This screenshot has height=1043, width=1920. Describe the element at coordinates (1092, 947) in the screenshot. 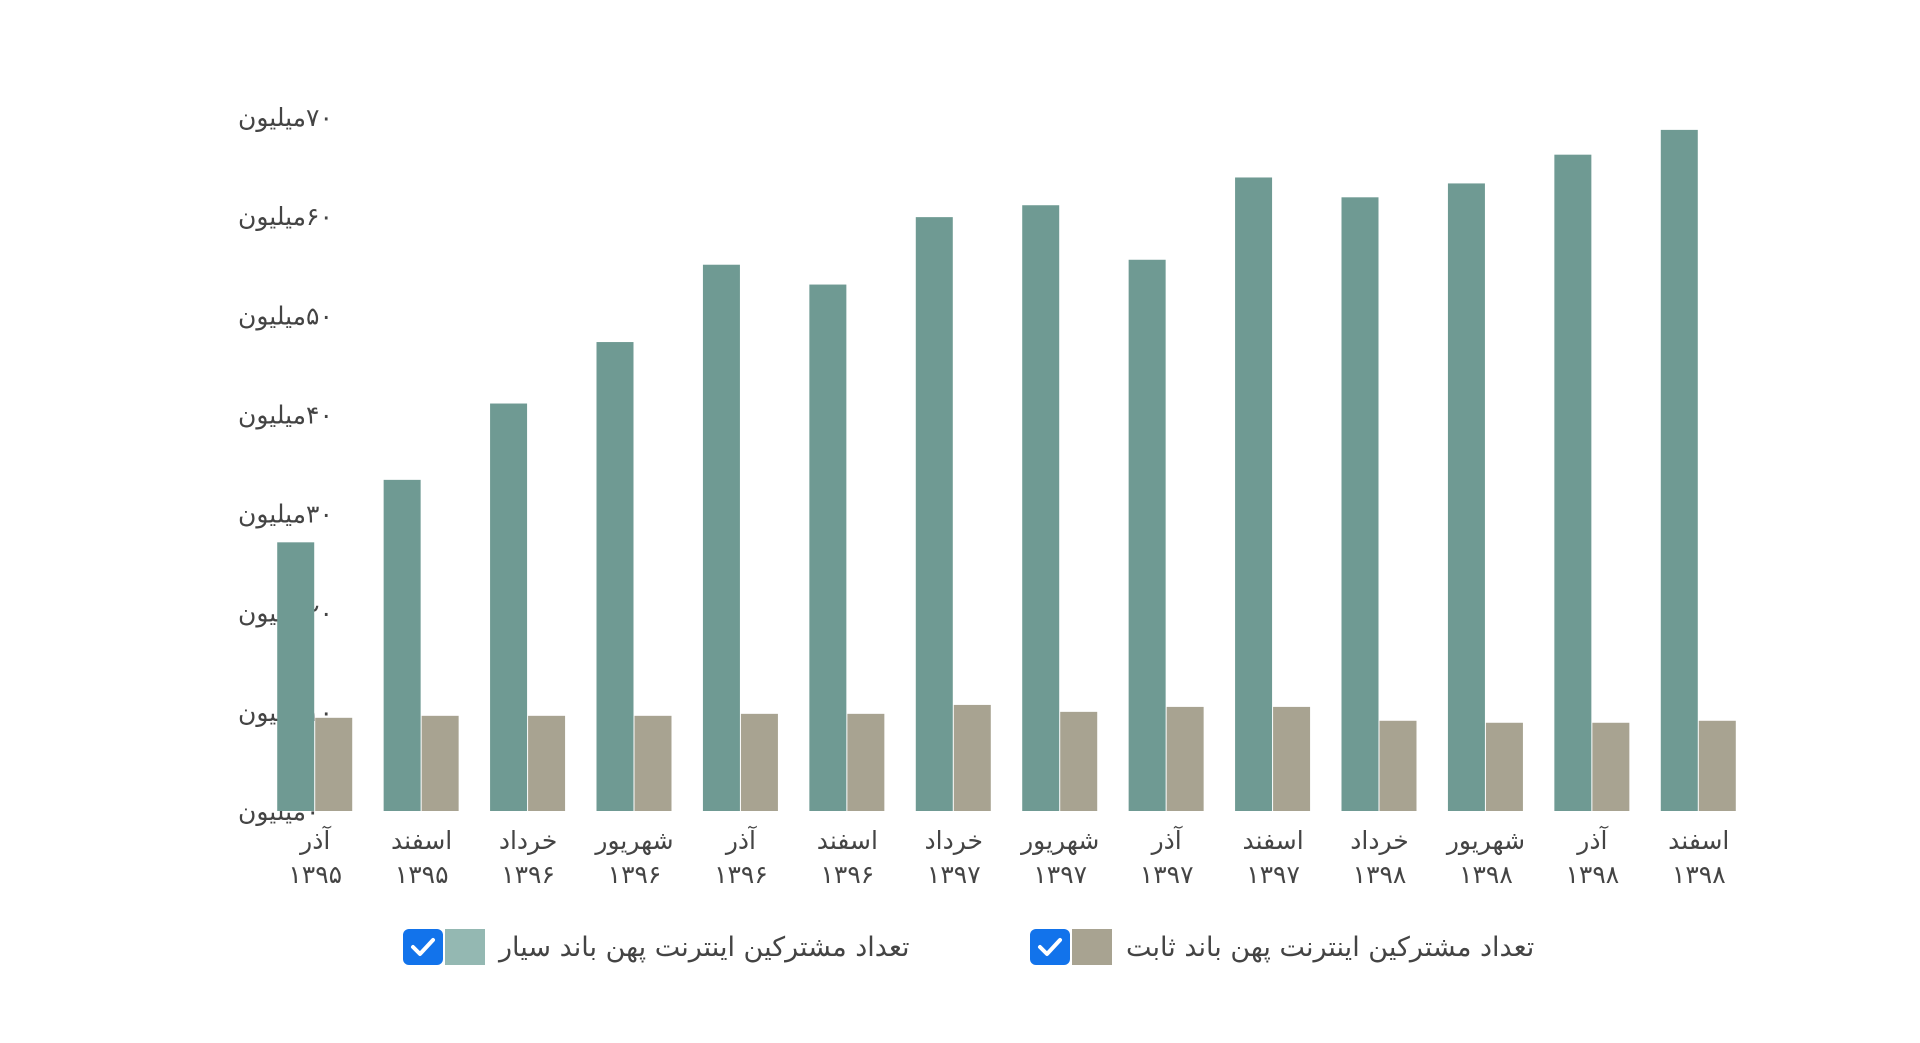

I see `legend-swatch-fixed-broadband` at that location.